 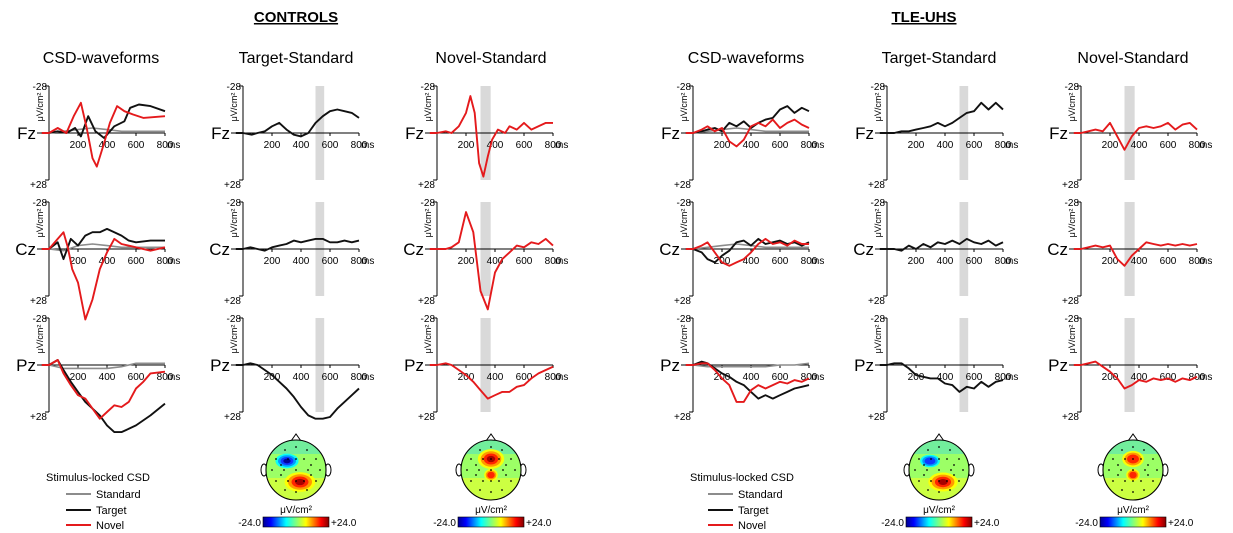 What do you see at coordinates (296, 437) in the screenshot?
I see `head-nose` at bounding box center [296, 437].